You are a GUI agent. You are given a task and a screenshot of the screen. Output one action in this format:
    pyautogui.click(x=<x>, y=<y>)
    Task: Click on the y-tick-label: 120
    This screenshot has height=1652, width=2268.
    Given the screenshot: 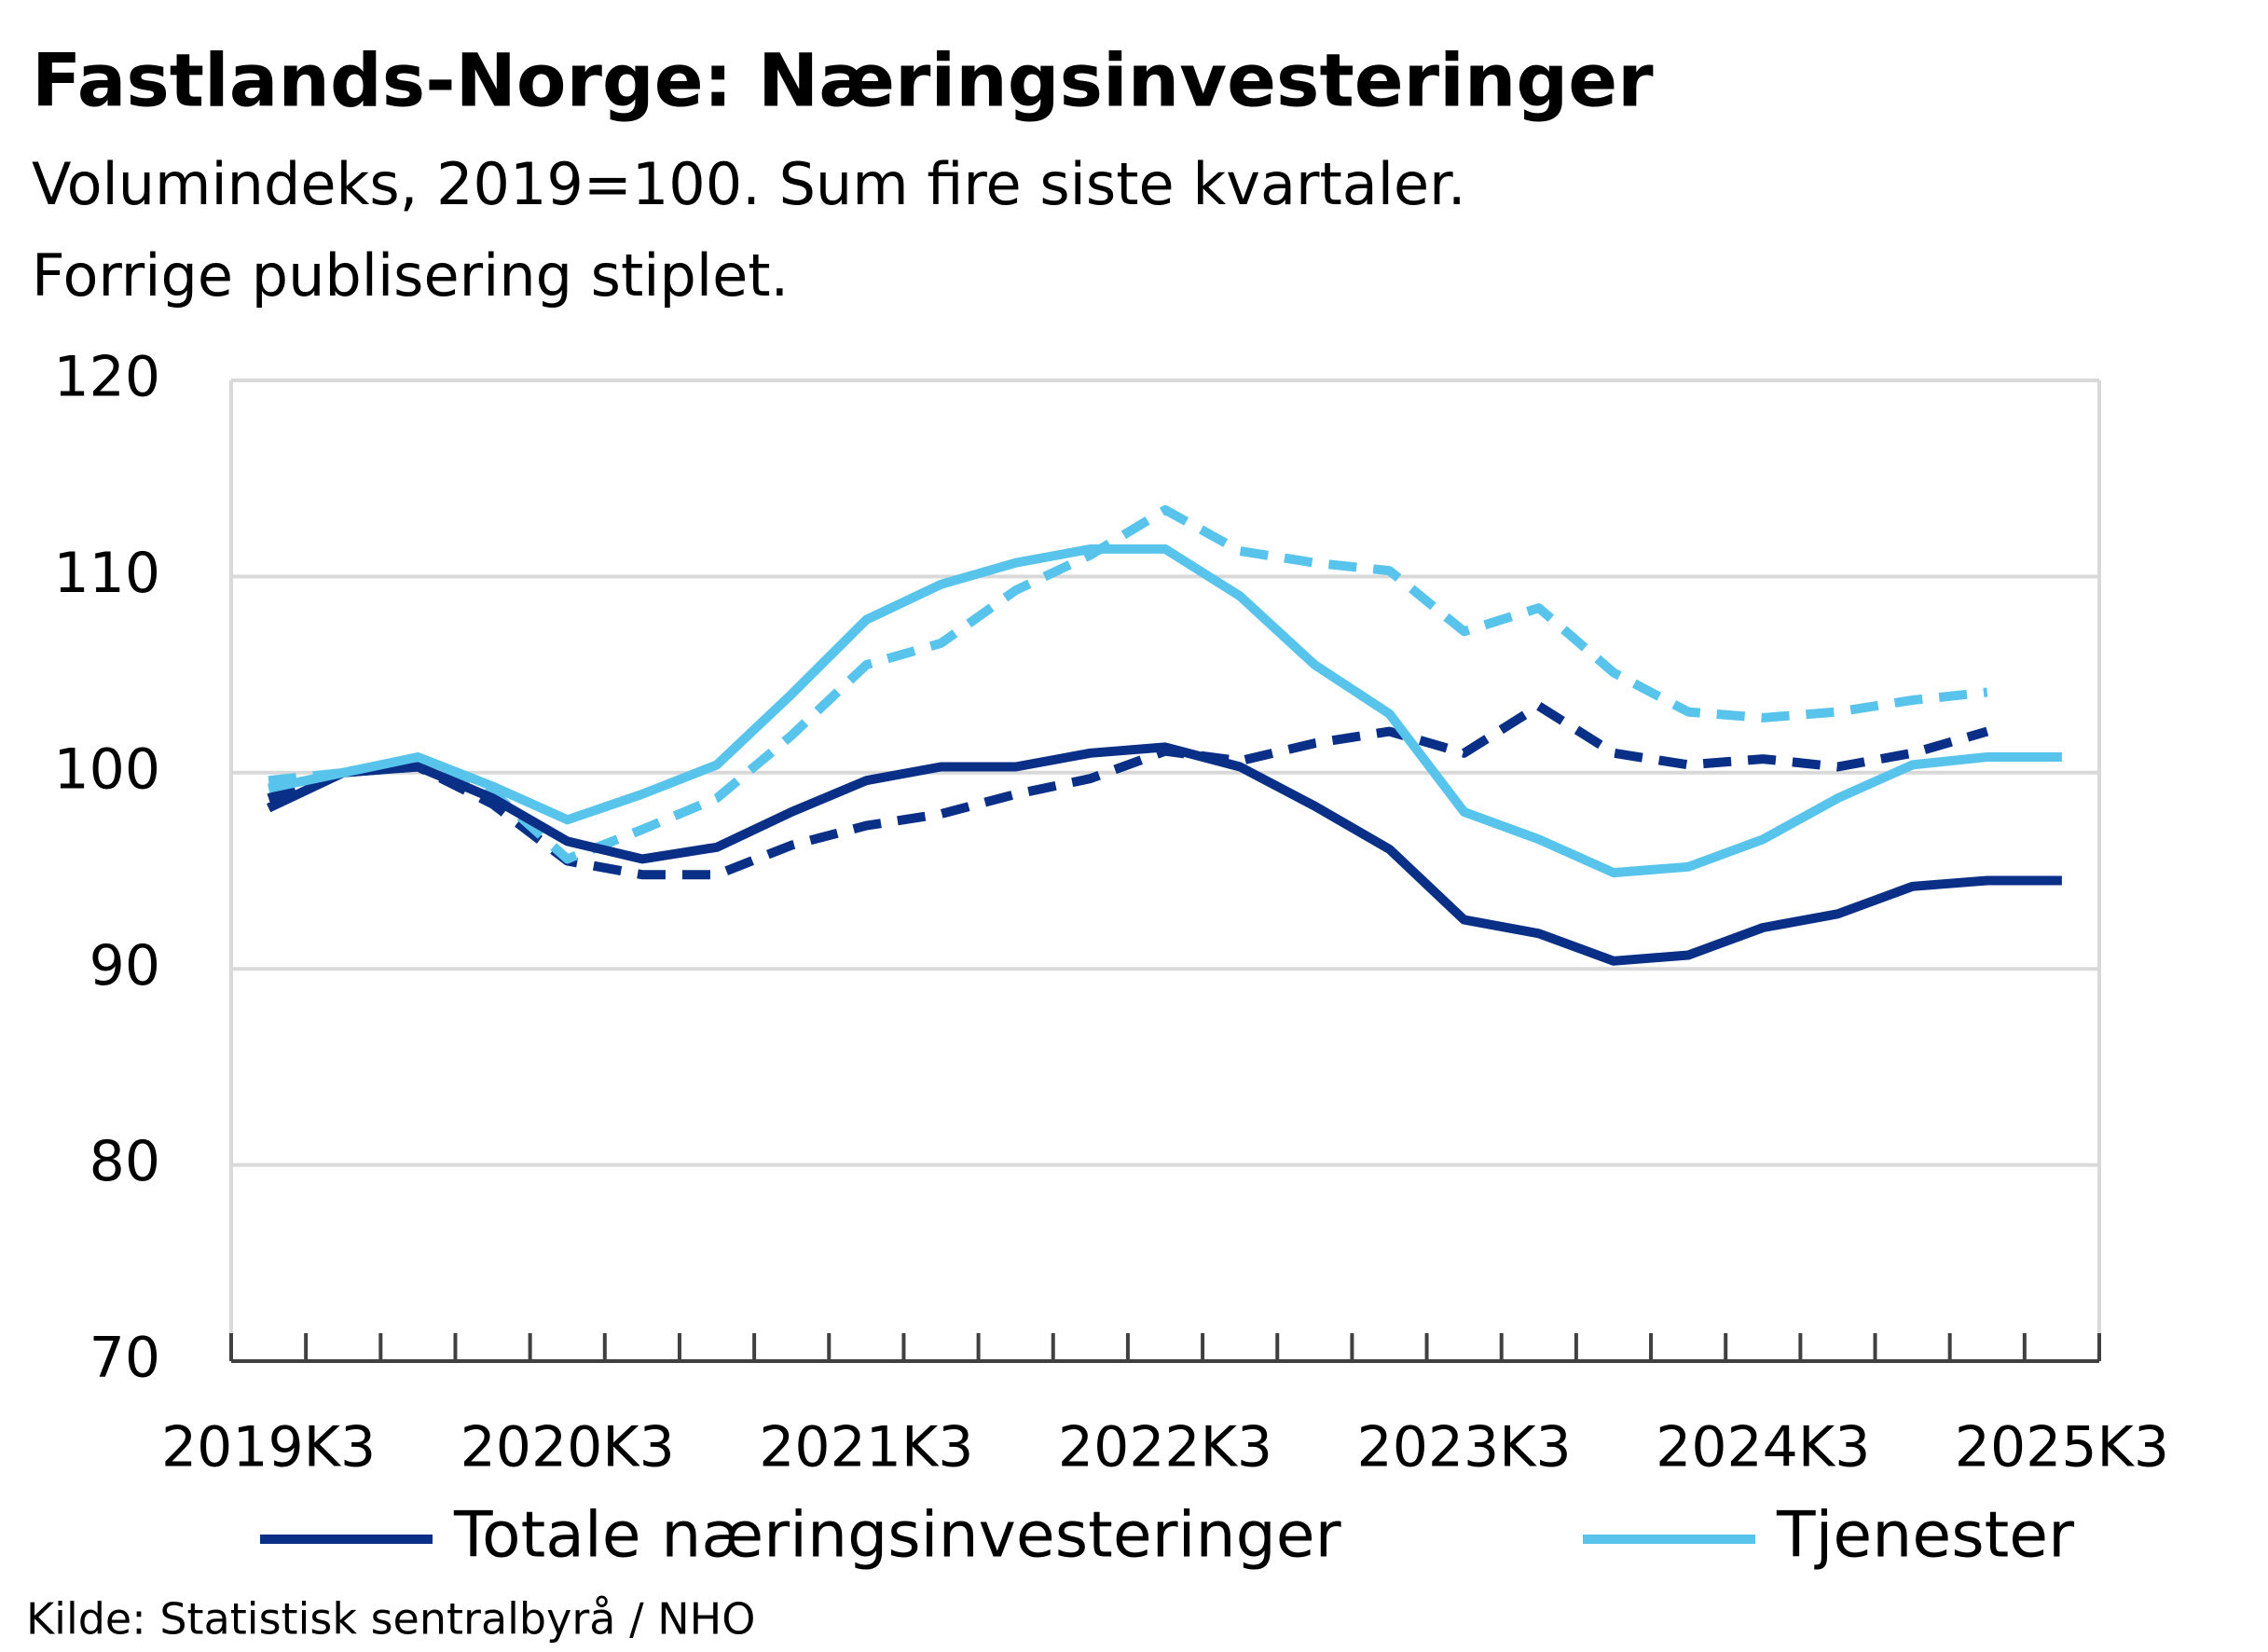 What is the action you would take?
    pyautogui.click(x=106, y=378)
    